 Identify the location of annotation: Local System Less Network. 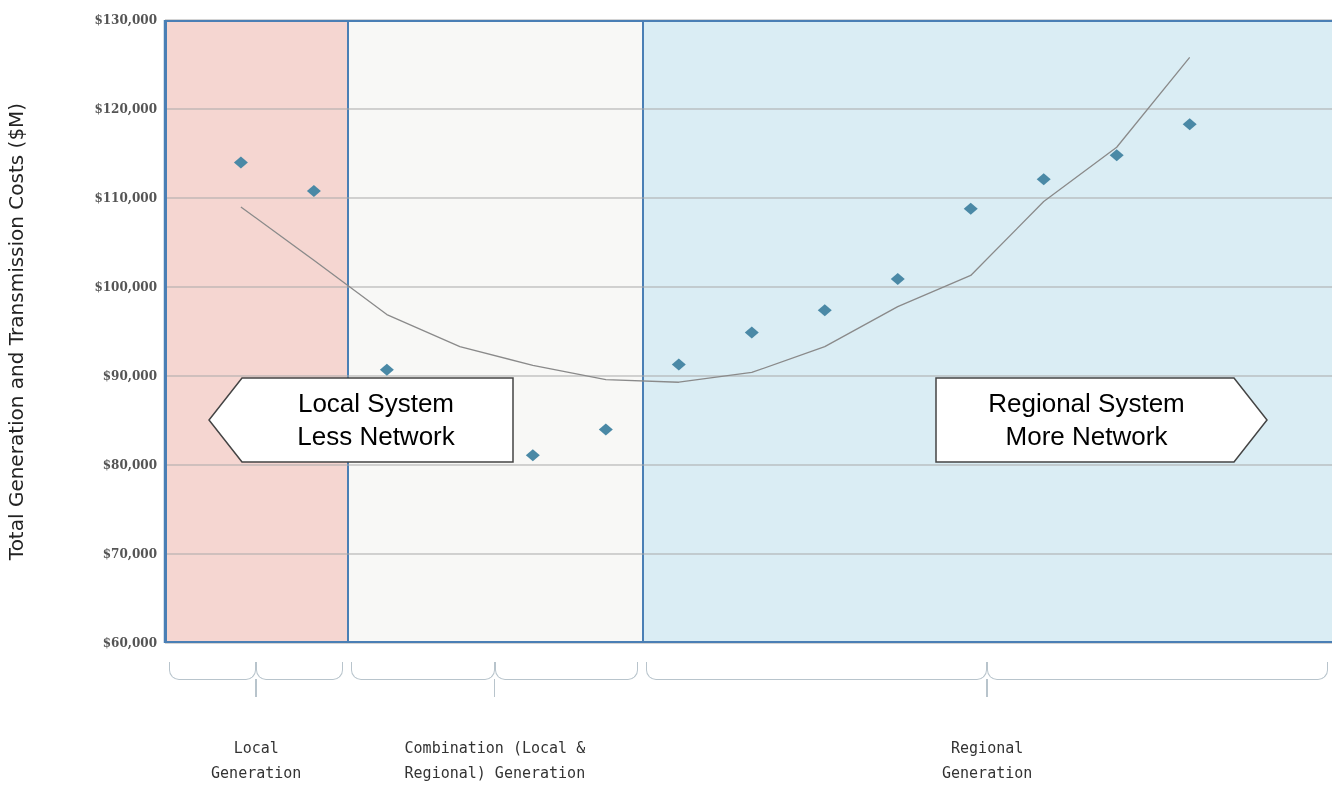
(376, 420).